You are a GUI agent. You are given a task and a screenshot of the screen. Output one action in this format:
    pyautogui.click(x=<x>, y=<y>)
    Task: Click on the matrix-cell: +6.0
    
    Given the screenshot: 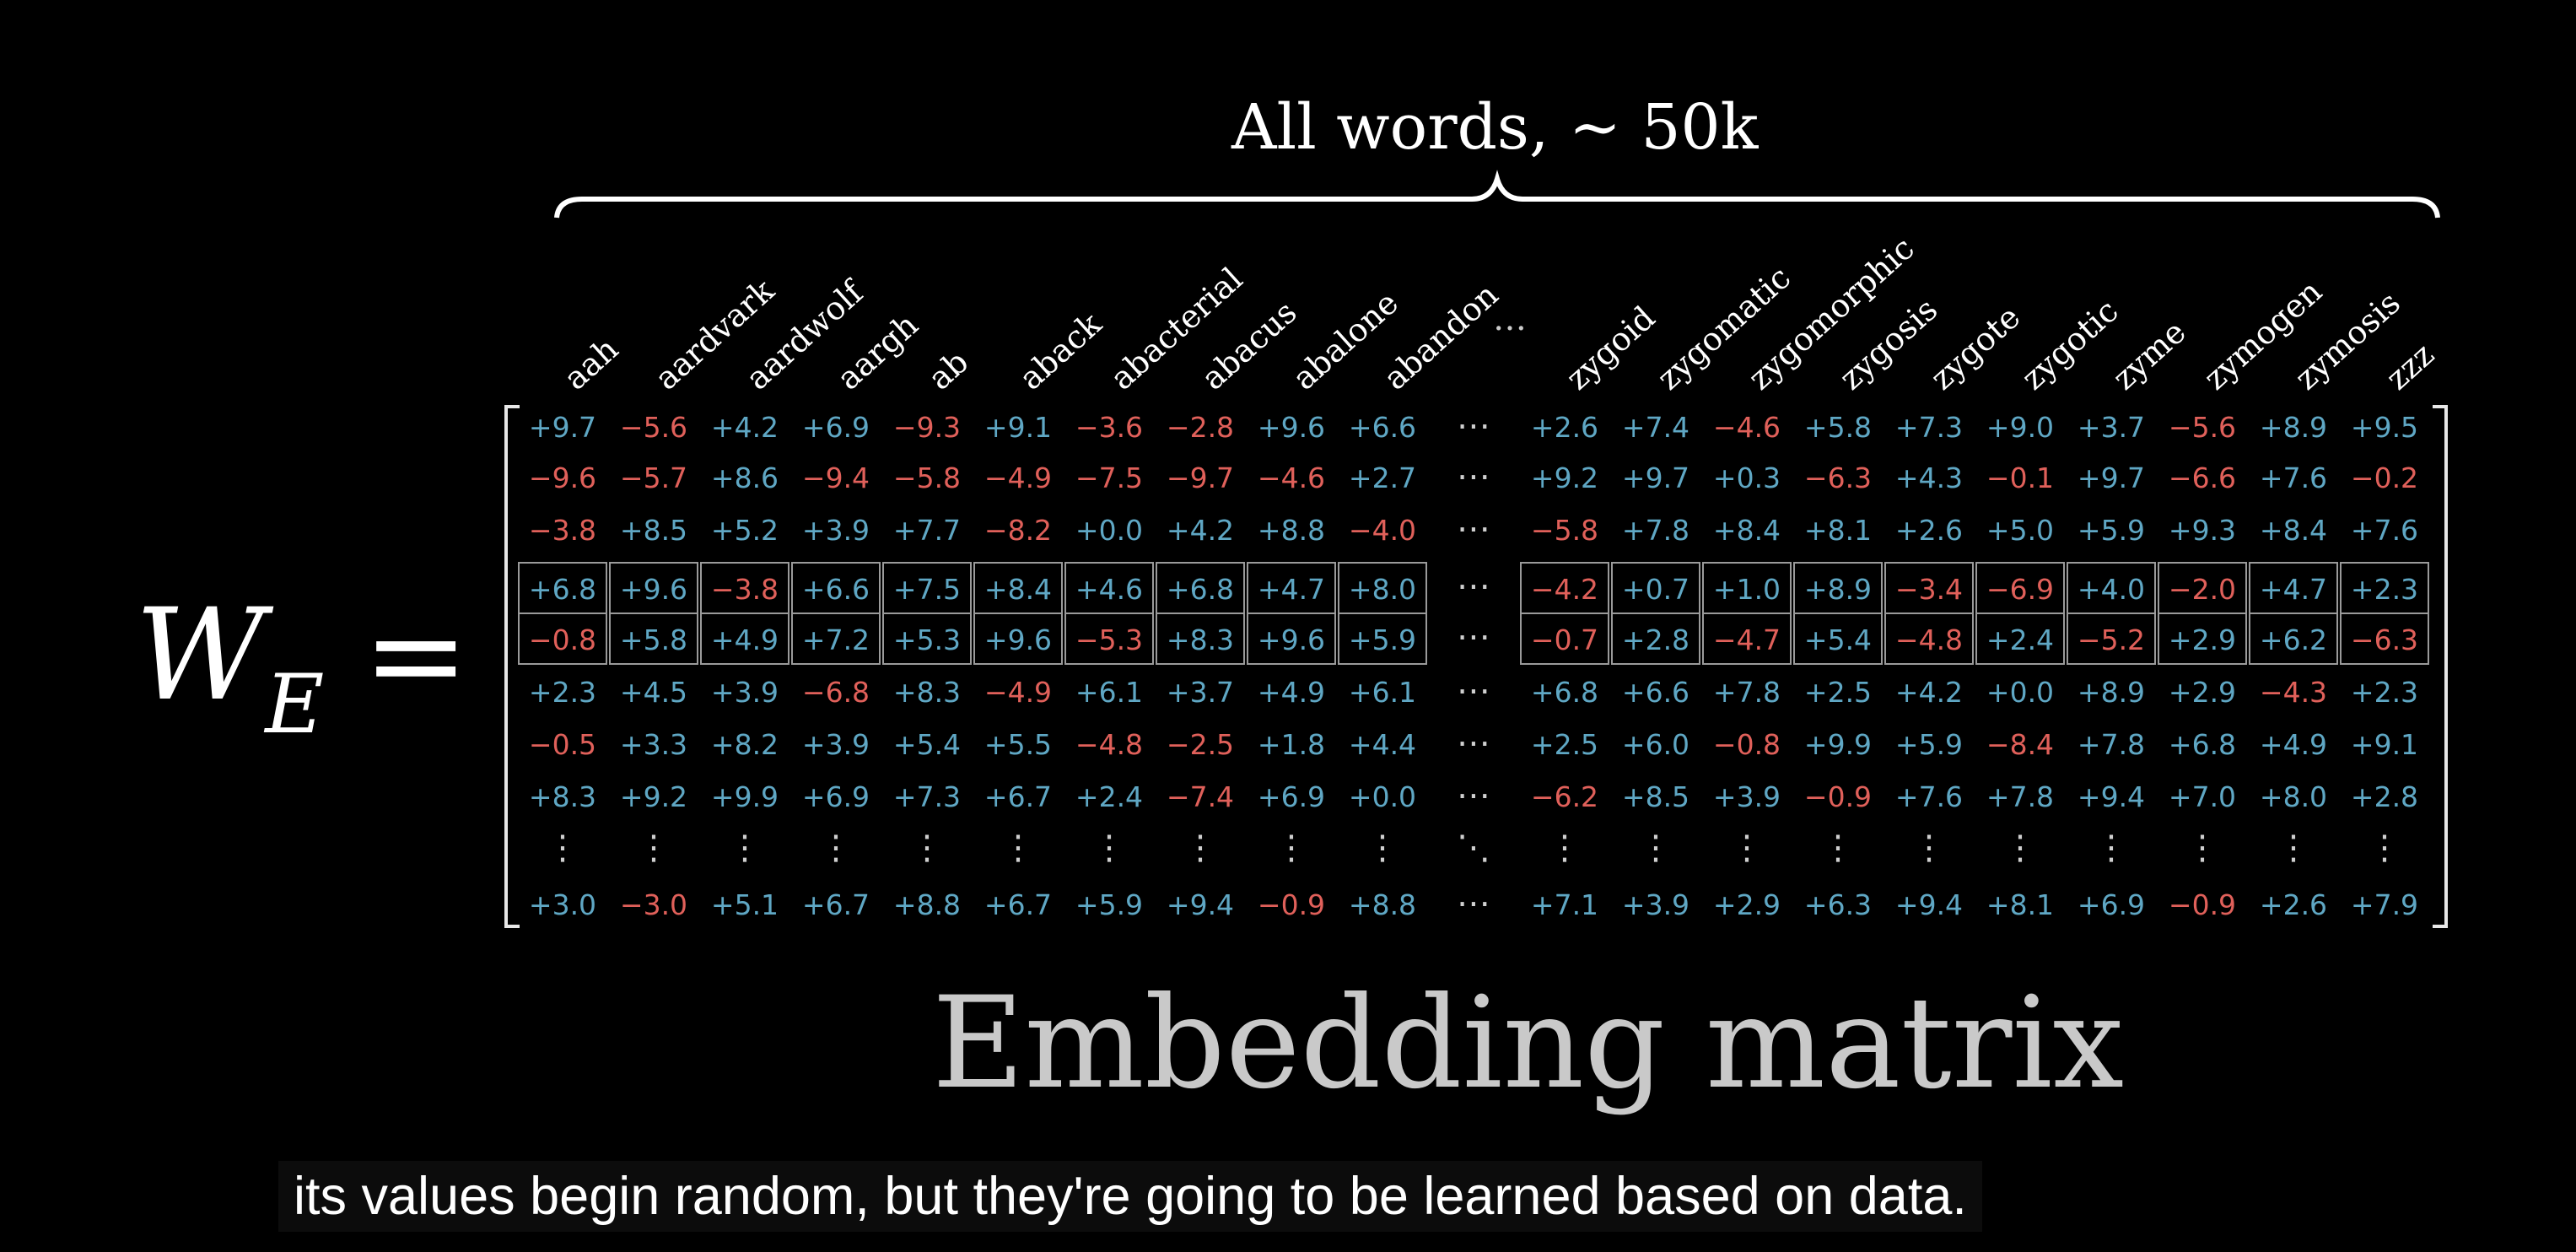 What is the action you would take?
    pyautogui.click(x=1655, y=744)
    